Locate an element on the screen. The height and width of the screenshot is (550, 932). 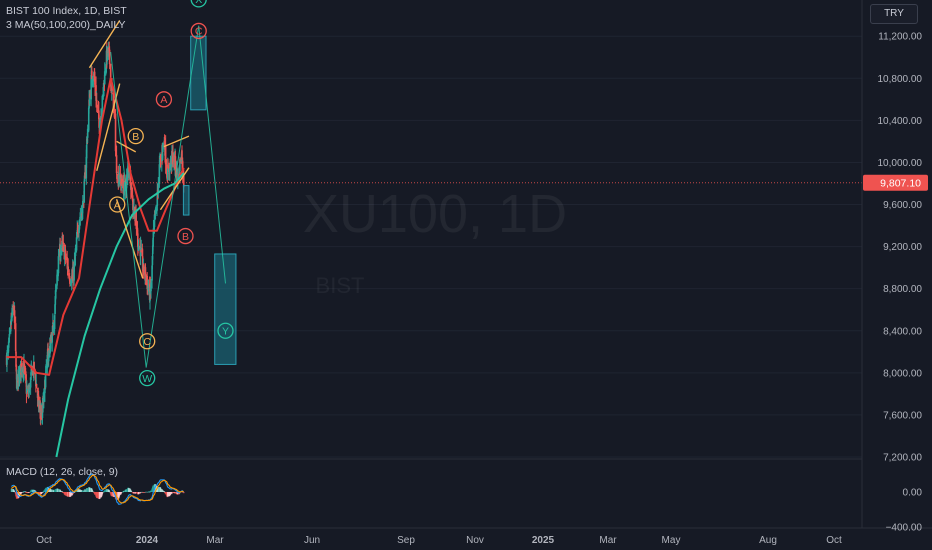
x-tick-label: Oct is located at coordinates (44, 540).